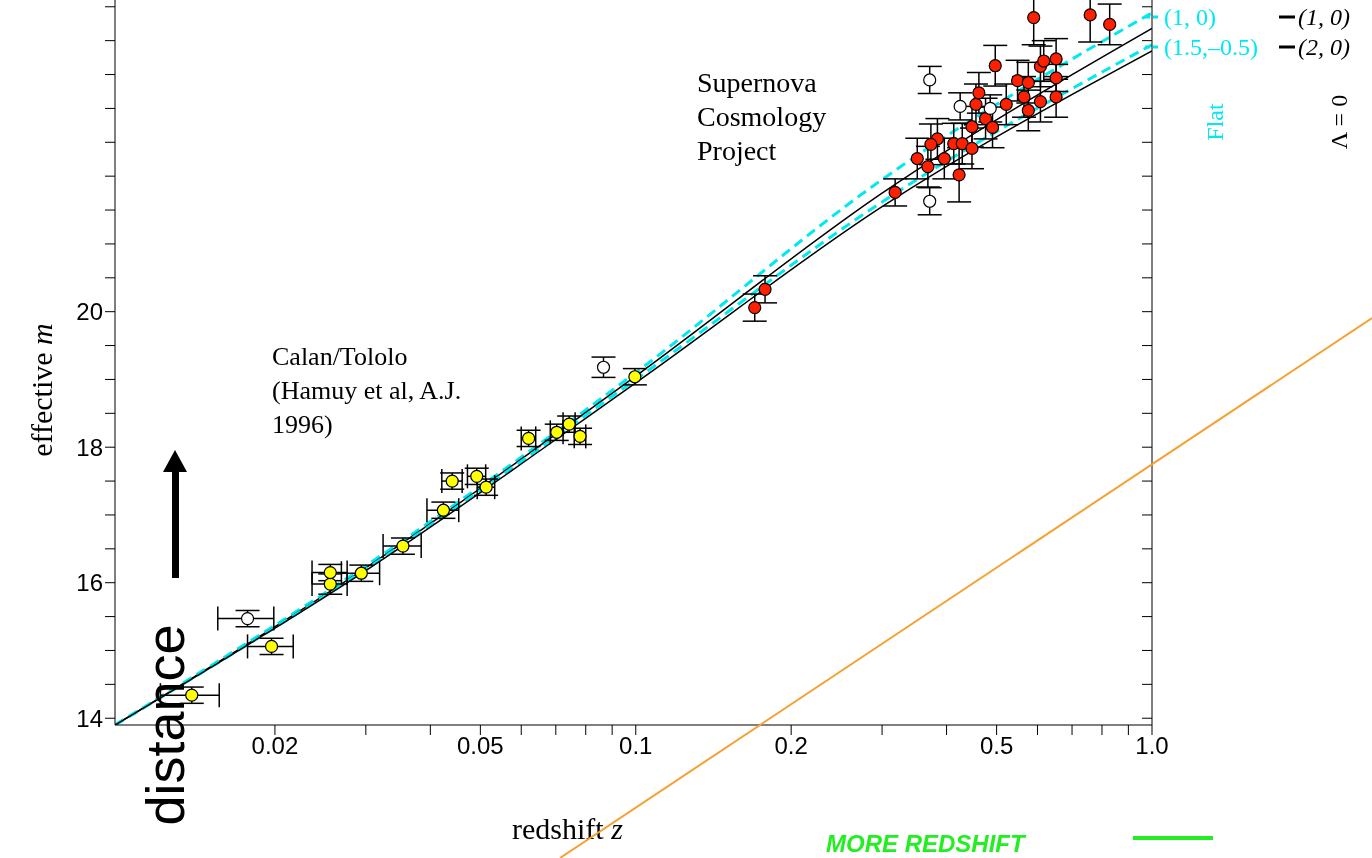 The image size is (1372, 858). Describe the element at coordinates (925, 843) in the screenshot. I see `text: MORE REDSHIFT` at that location.